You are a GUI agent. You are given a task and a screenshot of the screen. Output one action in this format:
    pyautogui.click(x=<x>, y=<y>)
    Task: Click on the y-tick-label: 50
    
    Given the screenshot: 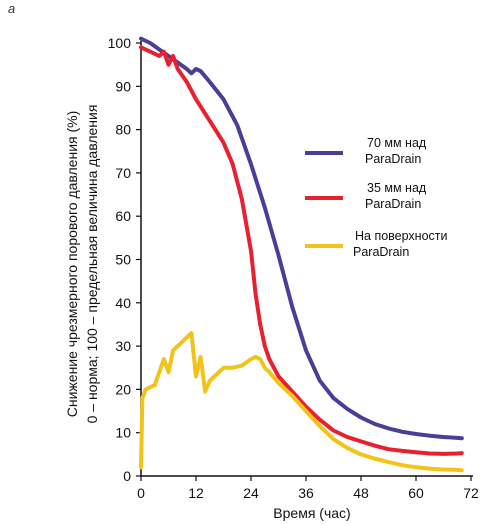 What is the action you would take?
    pyautogui.click(x=123, y=260)
    